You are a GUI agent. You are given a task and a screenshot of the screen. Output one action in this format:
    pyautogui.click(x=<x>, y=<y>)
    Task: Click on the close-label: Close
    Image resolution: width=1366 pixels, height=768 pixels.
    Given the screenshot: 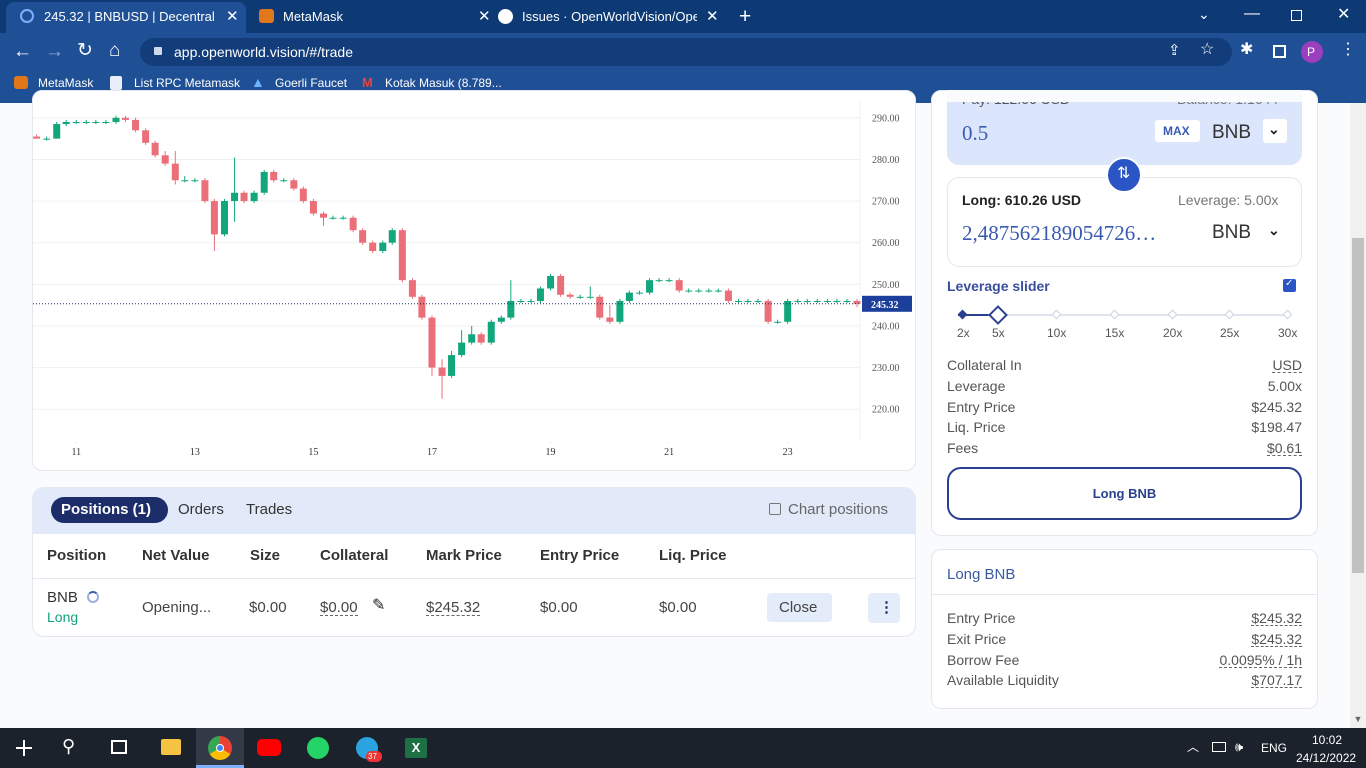 What is the action you would take?
    pyautogui.click(x=798, y=607)
    